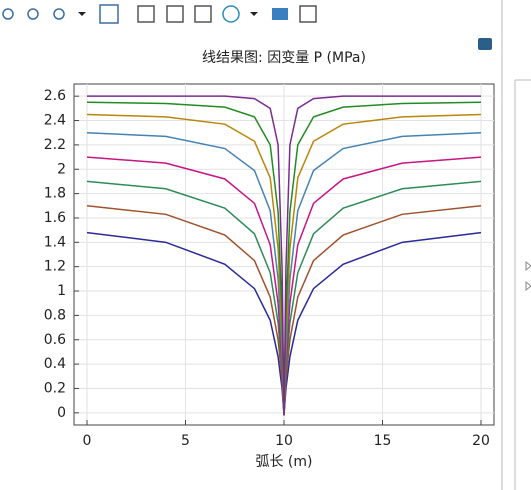  Describe the element at coordinates (55, 121) in the screenshot. I see `y-tick-label: 2.4` at that location.